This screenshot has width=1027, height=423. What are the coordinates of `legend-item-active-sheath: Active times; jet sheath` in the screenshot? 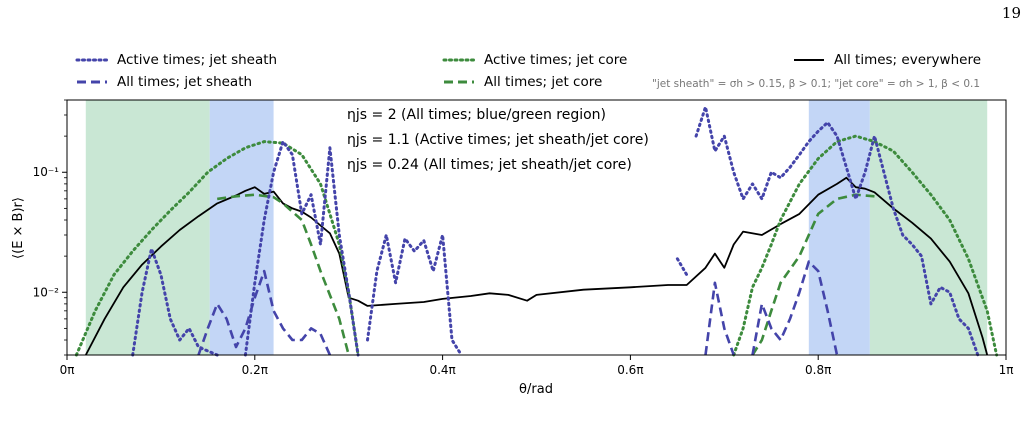 It's located at (176, 60).